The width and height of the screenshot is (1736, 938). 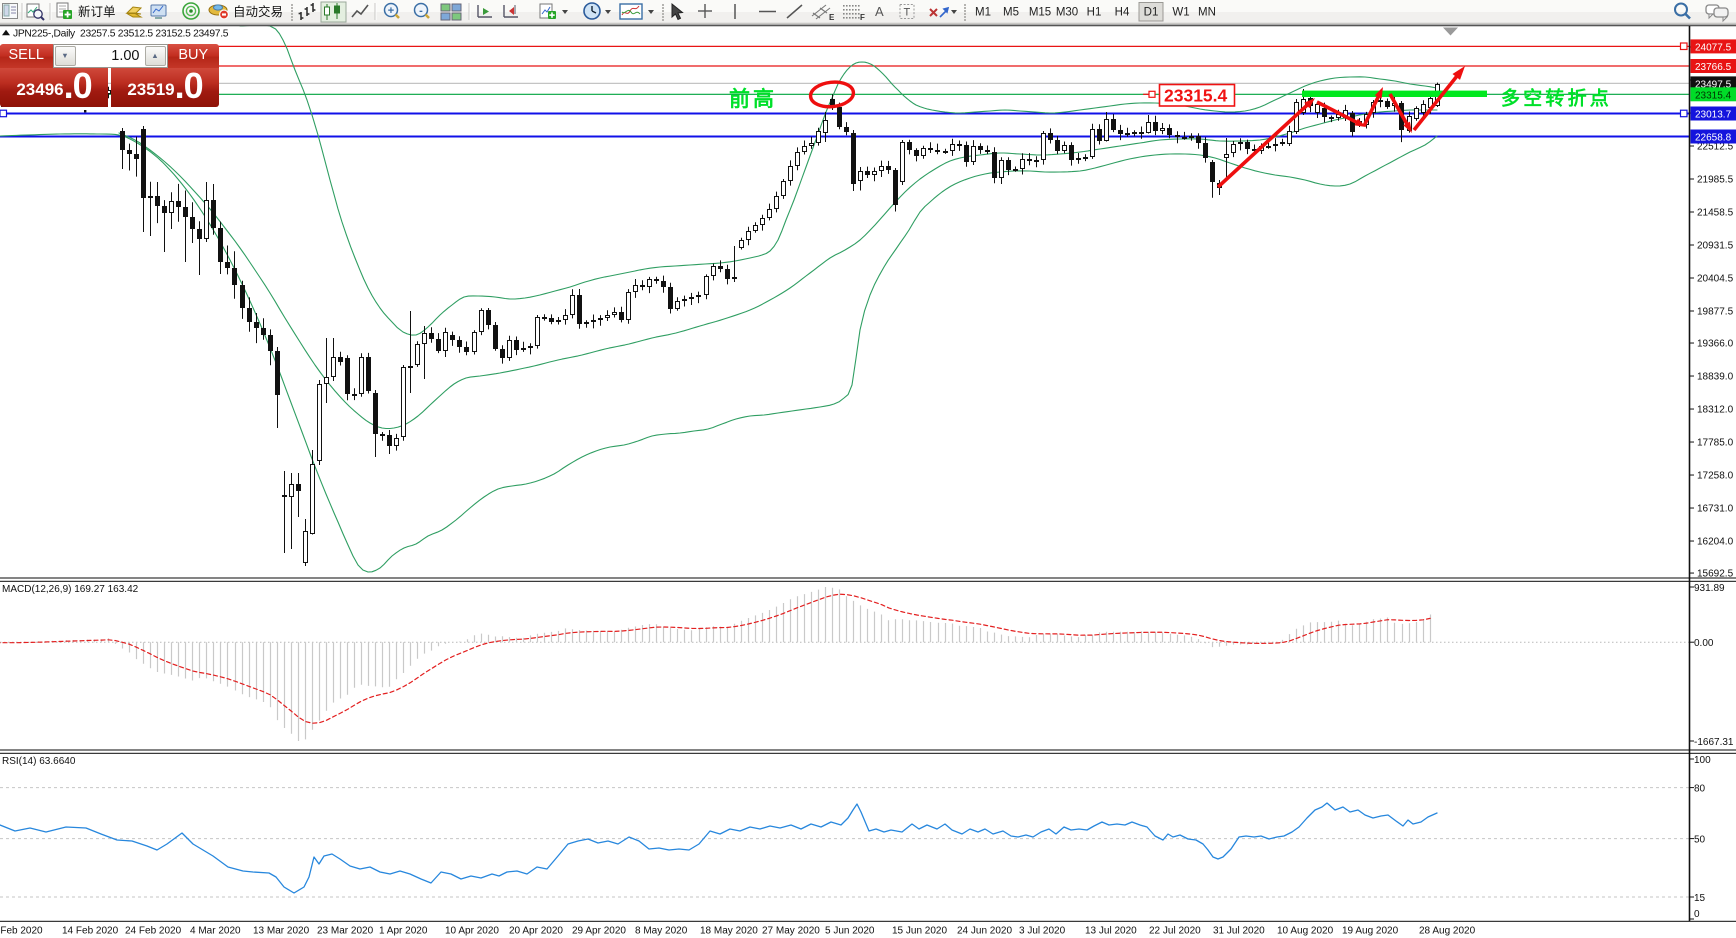 What do you see at coordinates (281, 931) in the screenshot?
I see `svg-text: 13 Mar 2020` at bounding box center [281, 931].